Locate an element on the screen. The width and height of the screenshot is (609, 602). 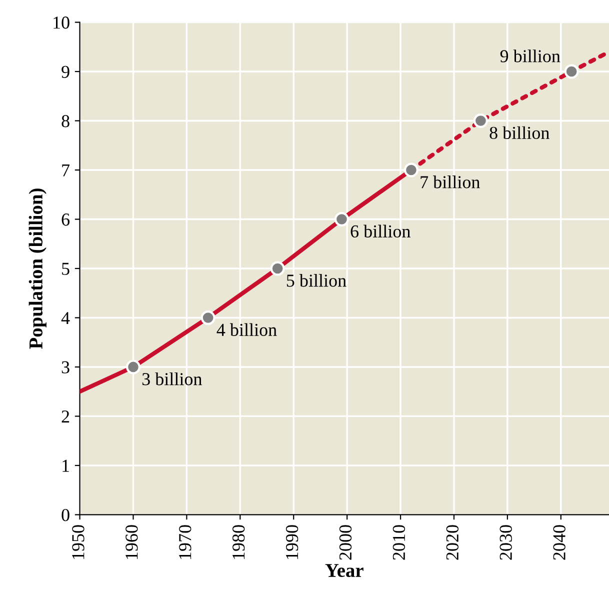
y-tick-label: 7 is located at coordinates (66, 170).